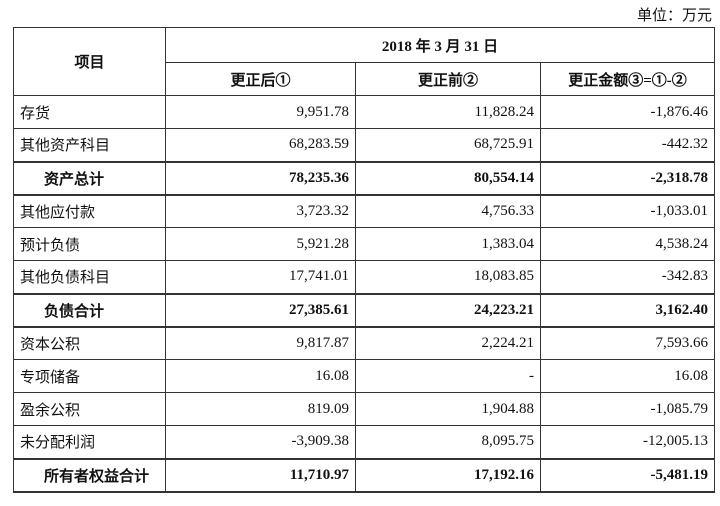 The image size is (720, 506). I want to click on row-label: 其他应付款, so click(89, 211).